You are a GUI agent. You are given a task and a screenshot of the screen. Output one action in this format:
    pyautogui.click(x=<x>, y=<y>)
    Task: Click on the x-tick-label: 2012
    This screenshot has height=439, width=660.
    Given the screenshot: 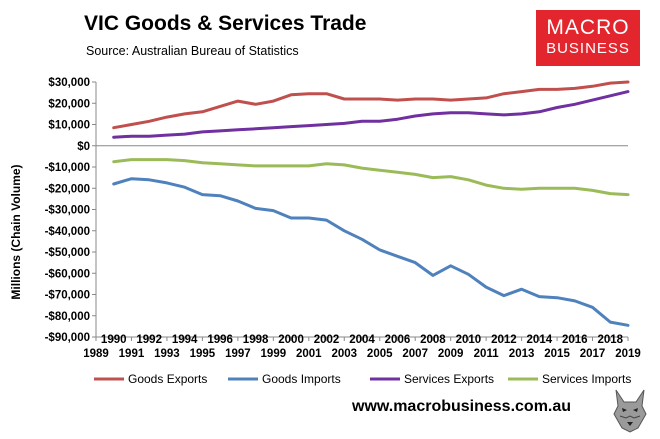 What is the action you would take?
    pyautogui.click(x=504, y=340)
    